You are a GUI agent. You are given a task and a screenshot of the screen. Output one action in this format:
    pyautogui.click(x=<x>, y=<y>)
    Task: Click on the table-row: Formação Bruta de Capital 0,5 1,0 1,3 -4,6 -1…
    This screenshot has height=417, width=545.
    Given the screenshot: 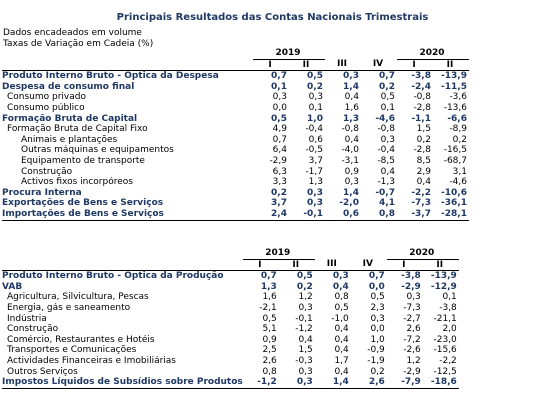 What is the action you would take?
    pyautogui.click(x=235, y=119)
    